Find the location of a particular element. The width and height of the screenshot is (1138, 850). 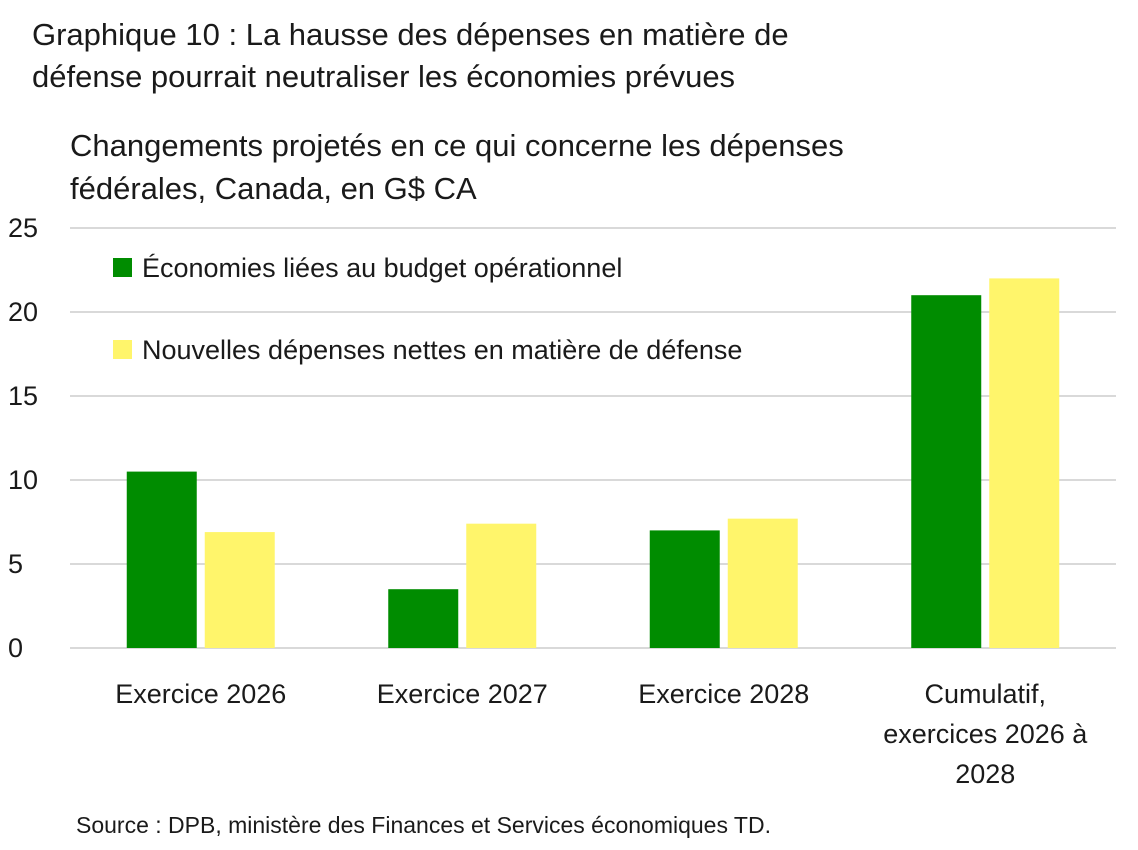

category-label: Exercice 2027 is located at coordinates (462, 694).